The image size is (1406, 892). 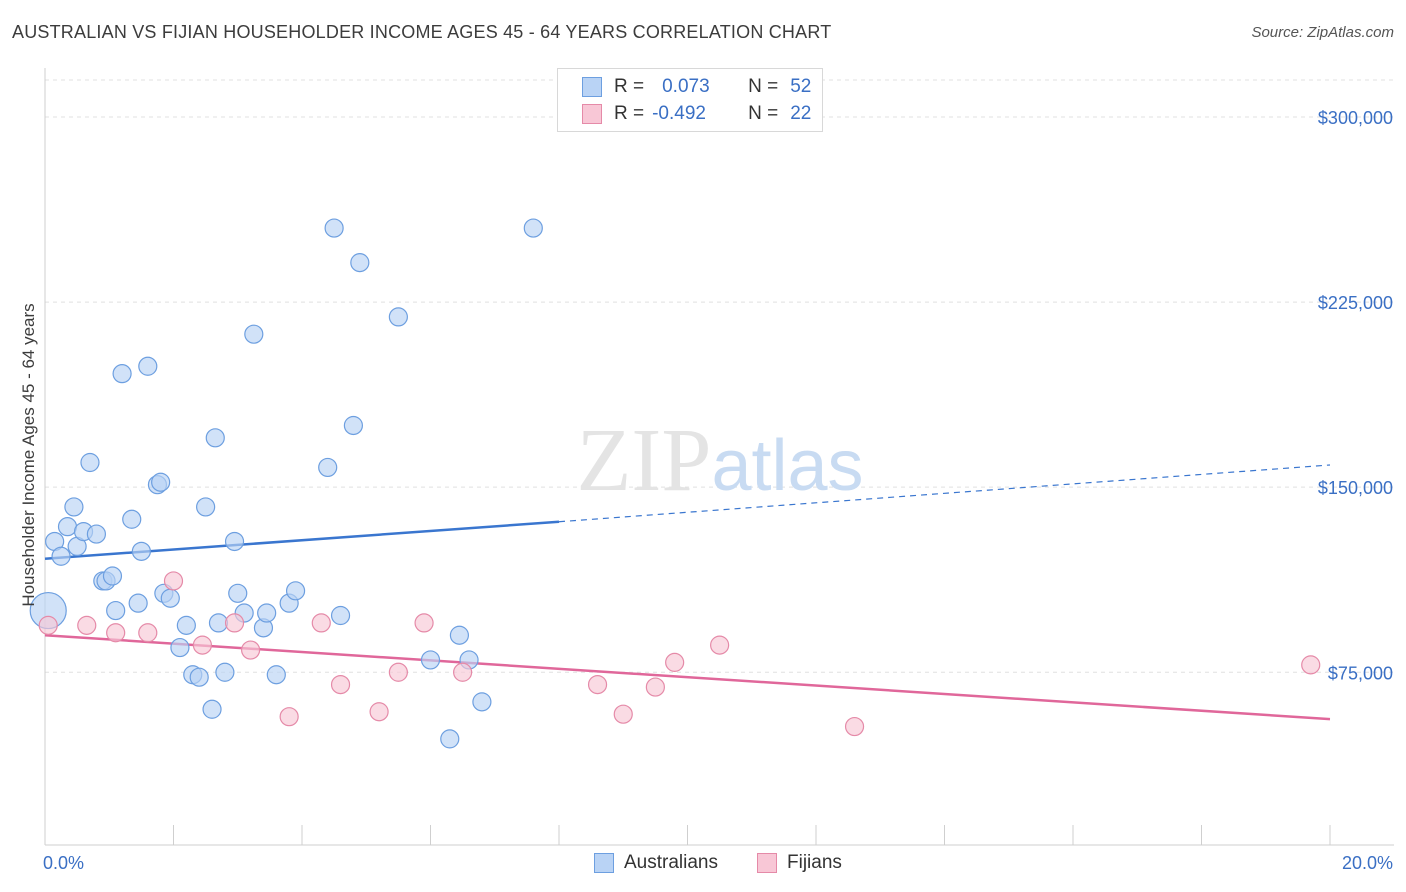 What do you see at coordinates (1322, 32) in the screenshot?
I see `source-credit: Source: ZipAtlas.com` at bounding box center [1322, 32].